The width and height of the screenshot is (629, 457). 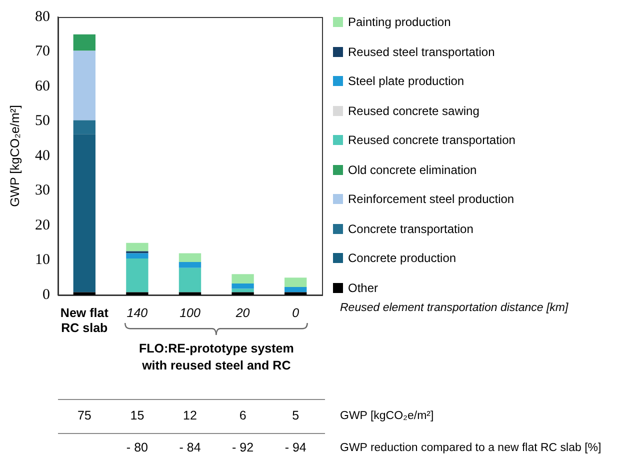 I want to click on text: Reused element transportation distance [km], so click(x=454, y=308).